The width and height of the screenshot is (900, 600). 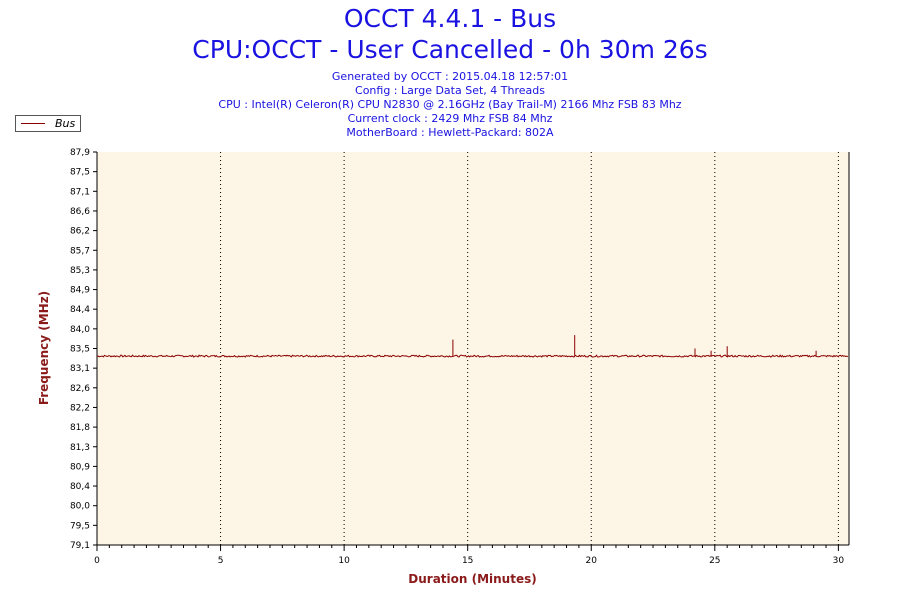 I want to click on legend: Bus, so click(x=48, y=123).